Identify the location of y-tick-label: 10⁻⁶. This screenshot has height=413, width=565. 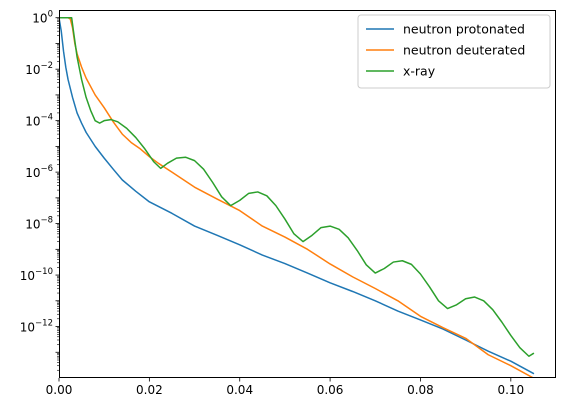
(39, 172).